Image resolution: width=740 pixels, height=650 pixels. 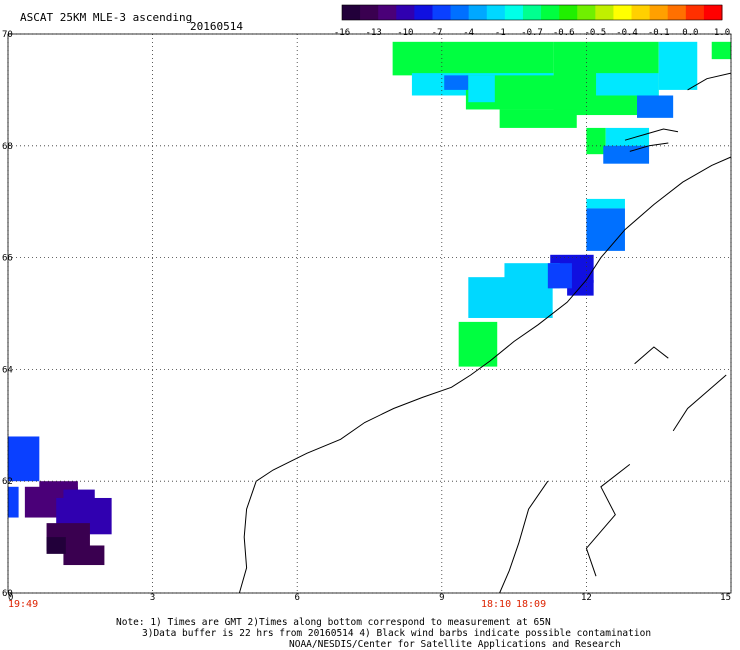 I want to click on map-date: 20160514, so click(x=216, y=26).